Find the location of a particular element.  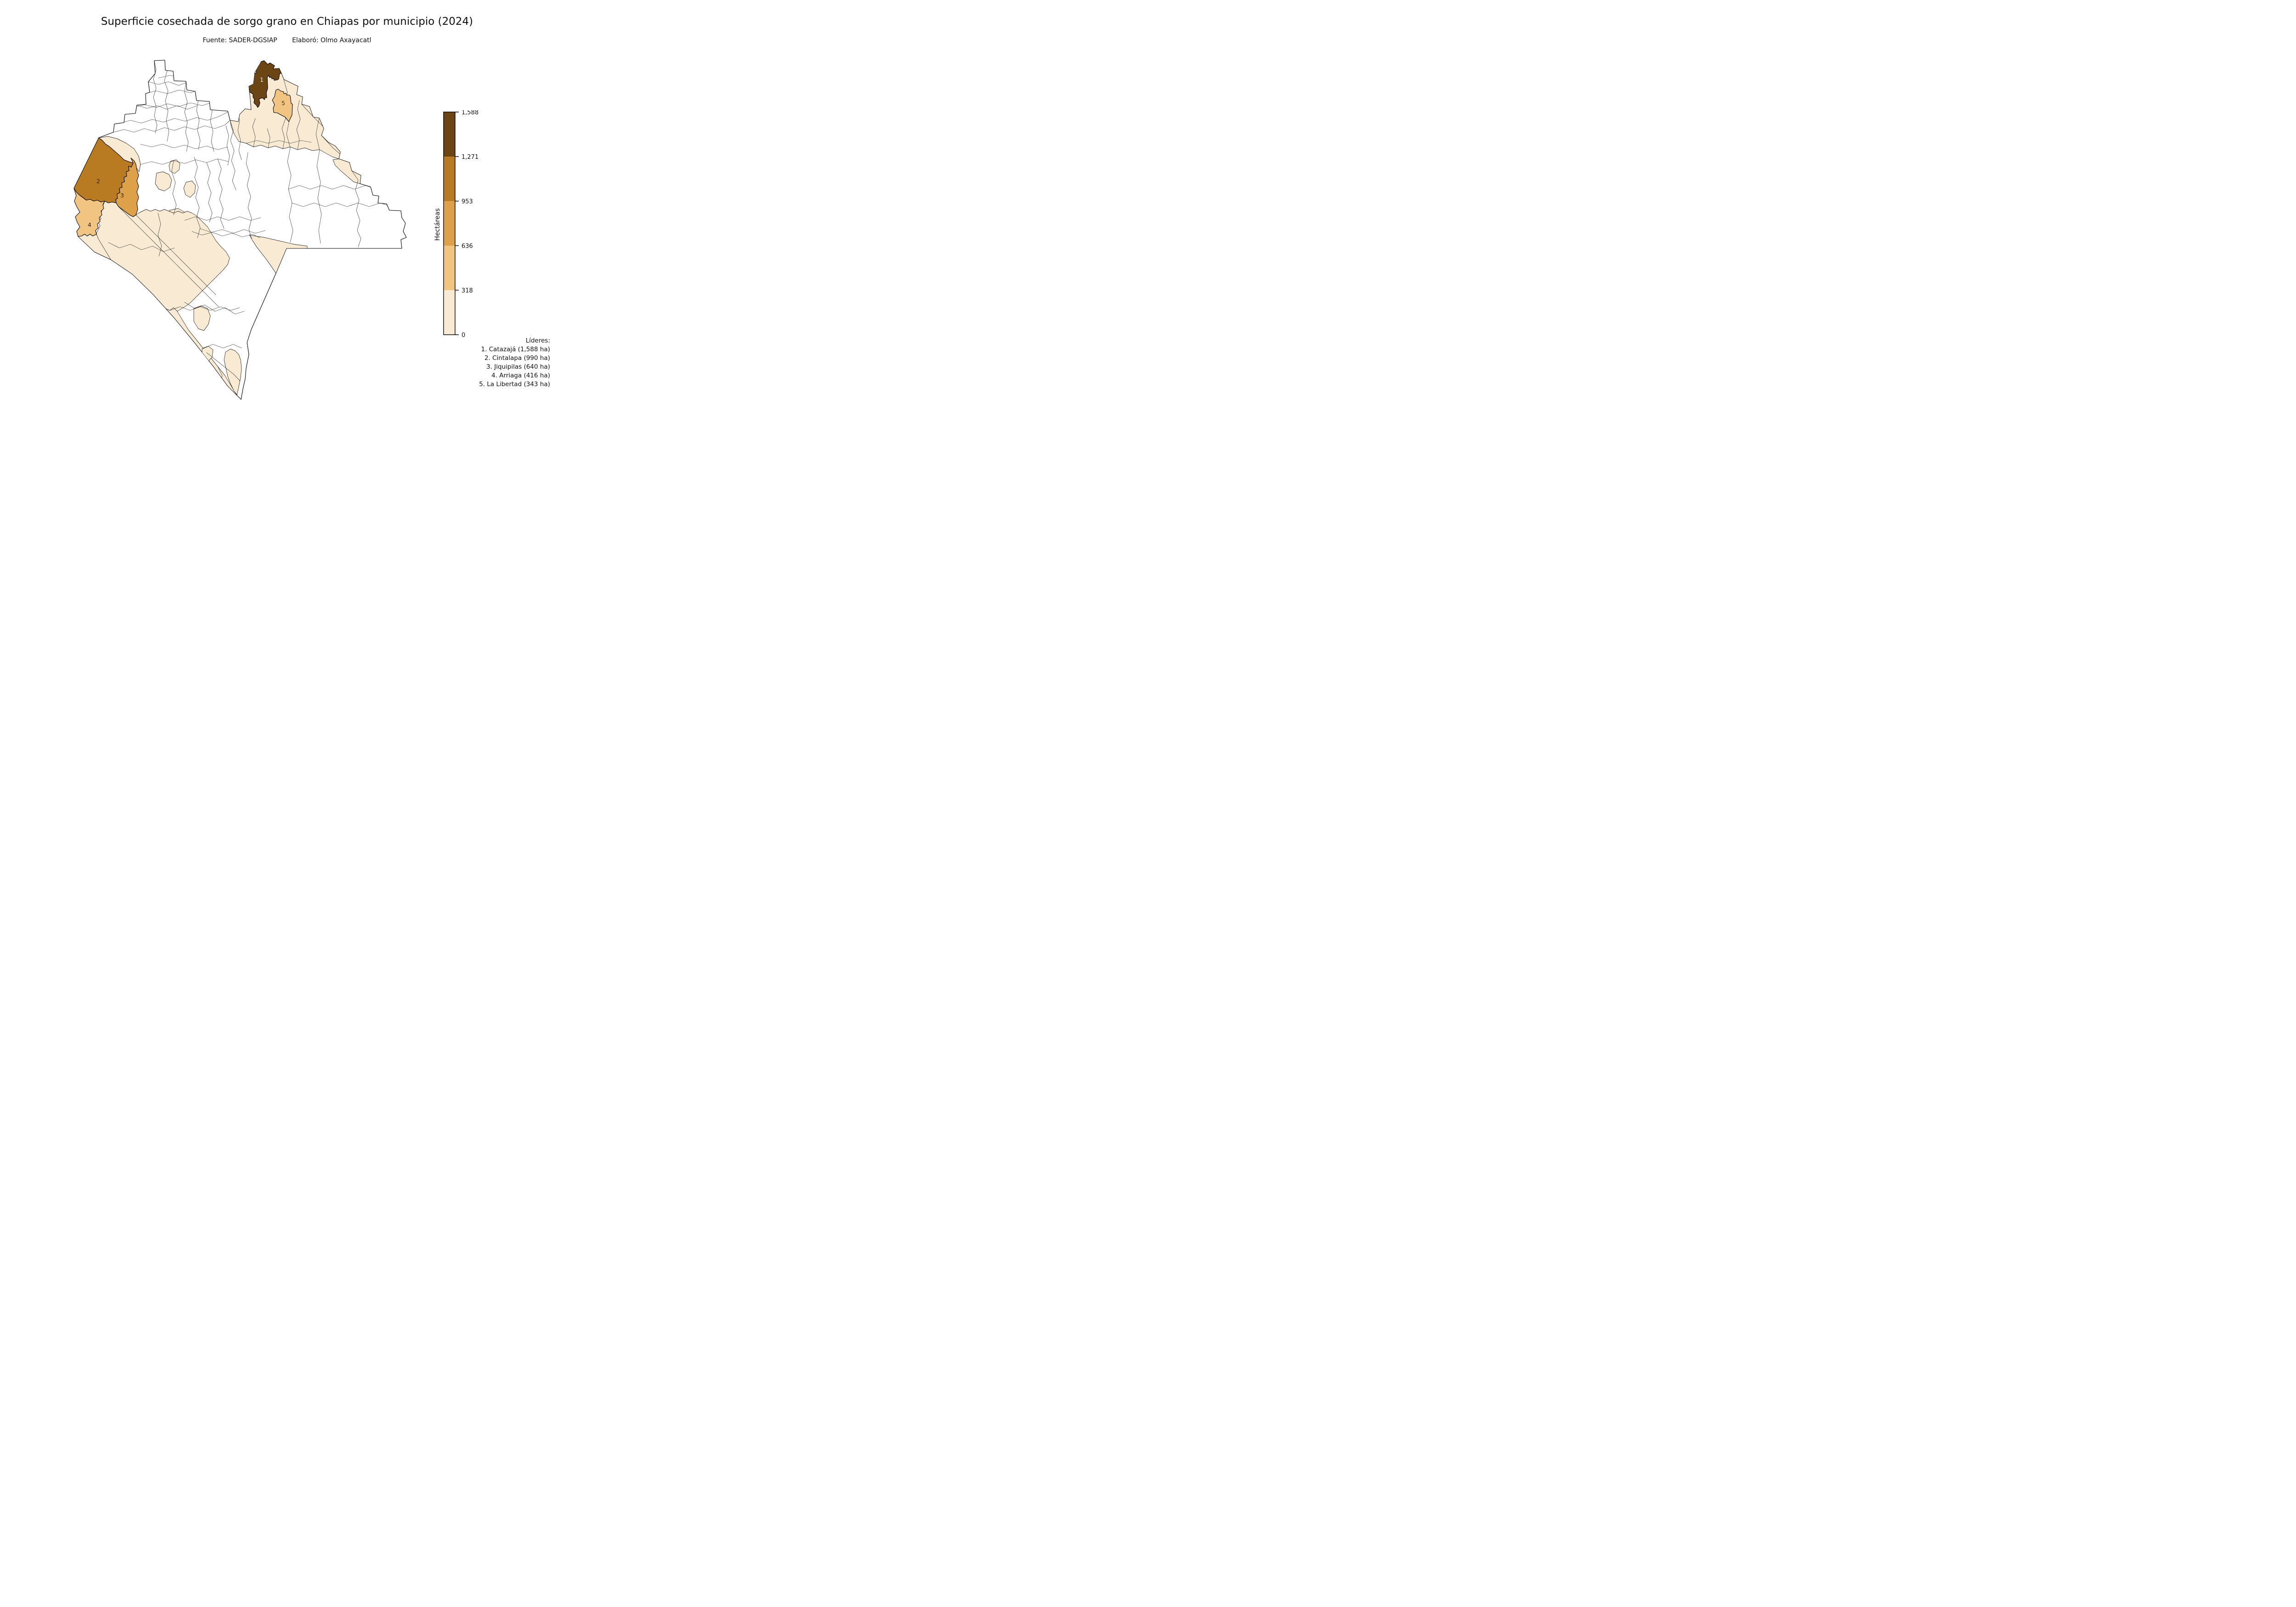

municipality-arriaga is located at coordinates (89, 212).